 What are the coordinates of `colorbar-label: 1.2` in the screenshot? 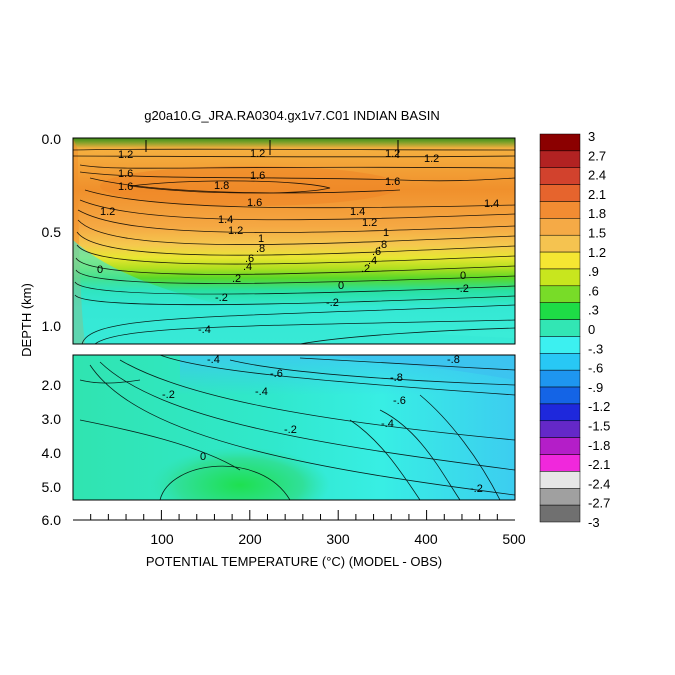 It's located at (597, 252).